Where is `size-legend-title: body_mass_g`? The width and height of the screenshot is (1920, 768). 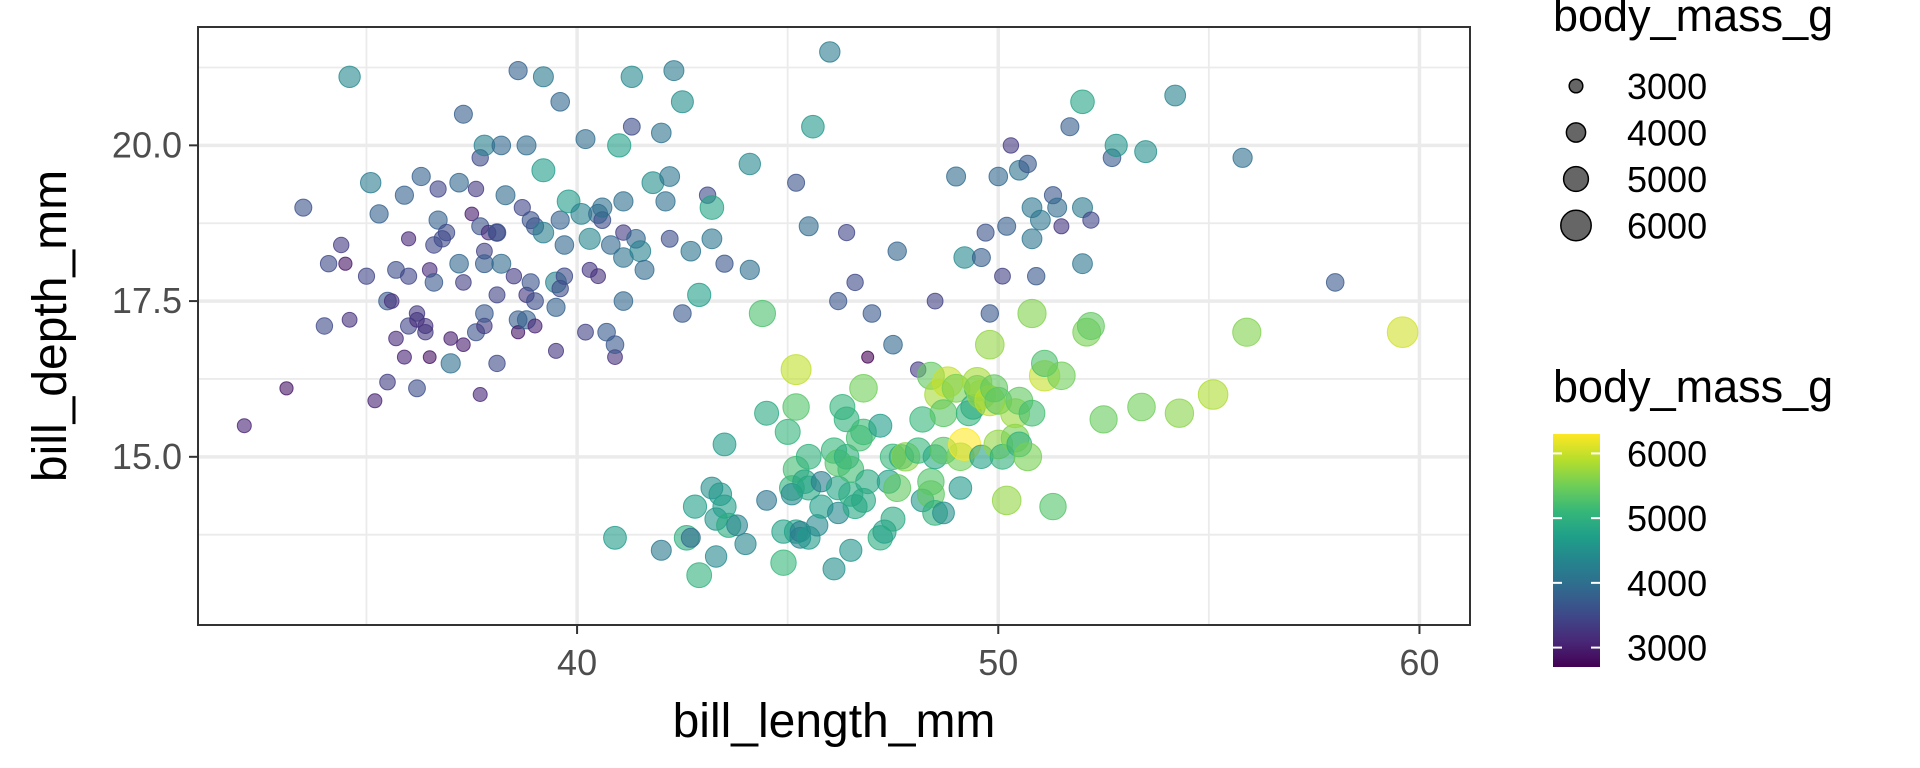
size-legend-title: body_mass_g is located at coordinates (1693, 20).